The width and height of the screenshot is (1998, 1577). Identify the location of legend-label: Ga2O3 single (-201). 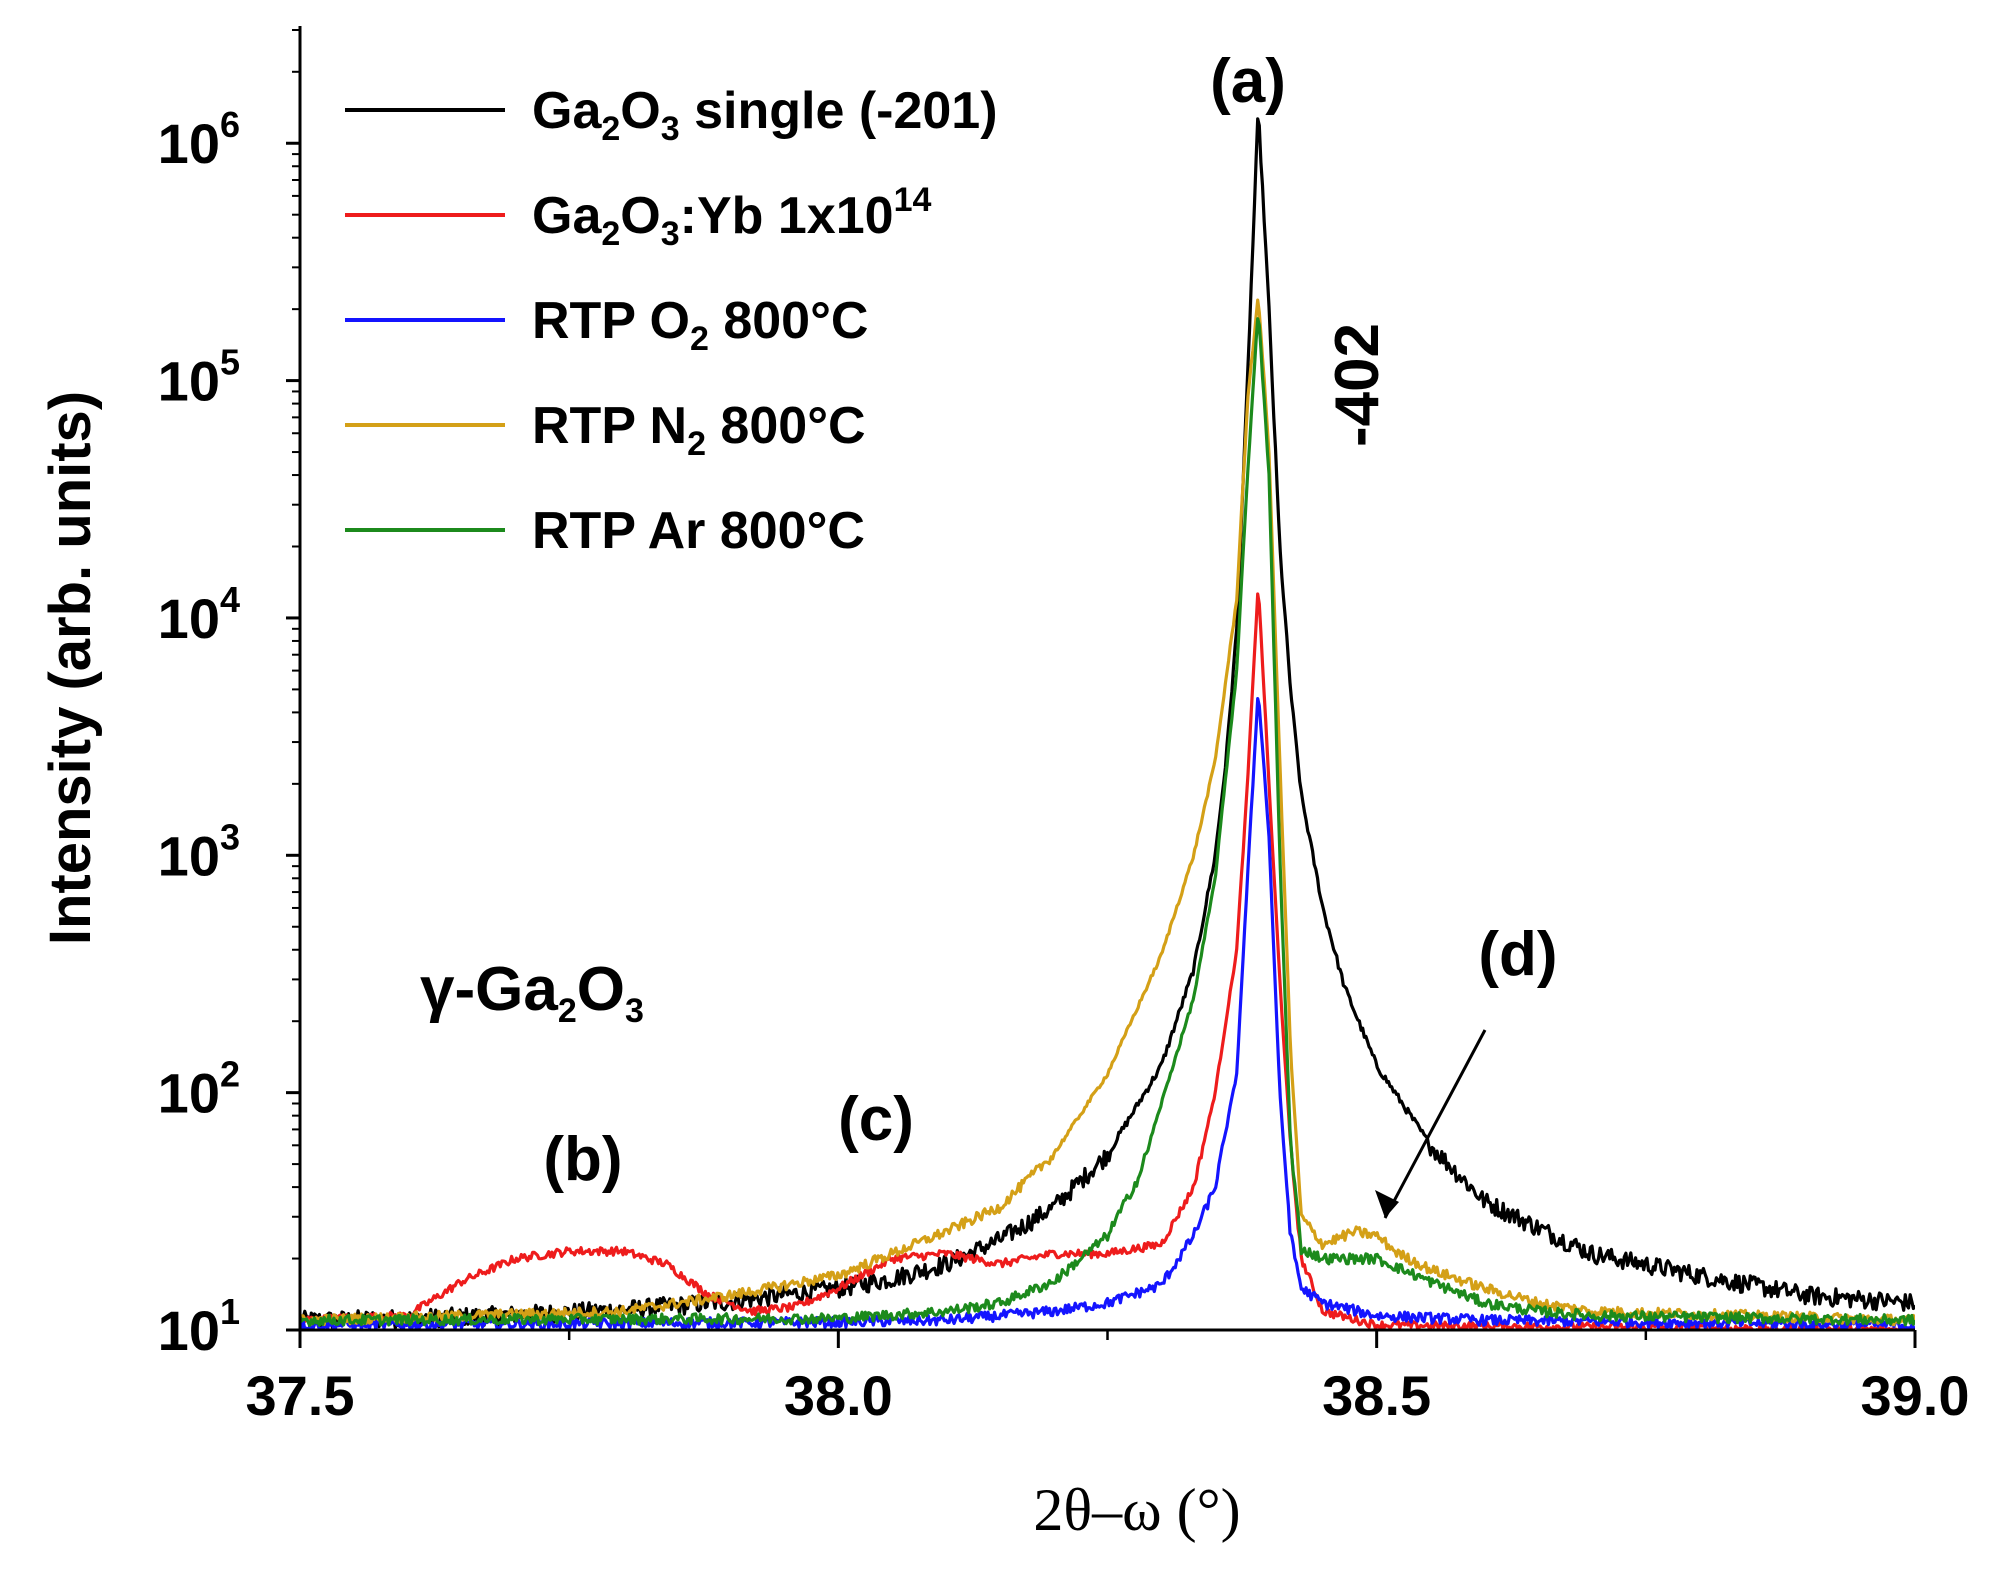
(765, 115).